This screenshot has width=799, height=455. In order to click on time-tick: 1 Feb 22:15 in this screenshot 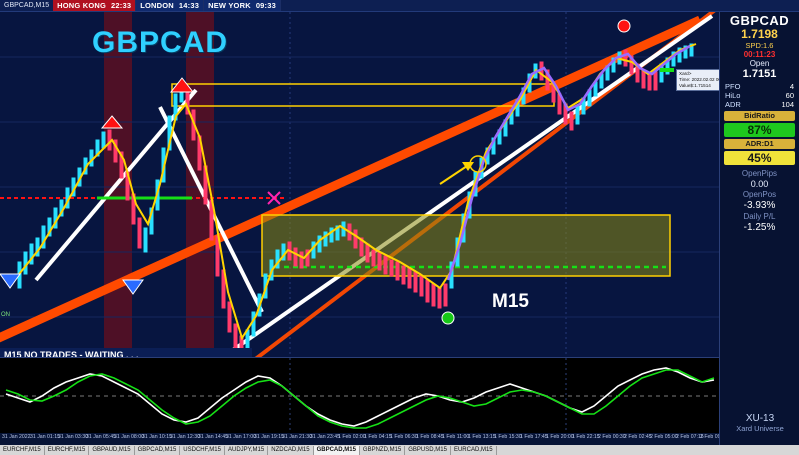, I will do `click(586, 437)`.